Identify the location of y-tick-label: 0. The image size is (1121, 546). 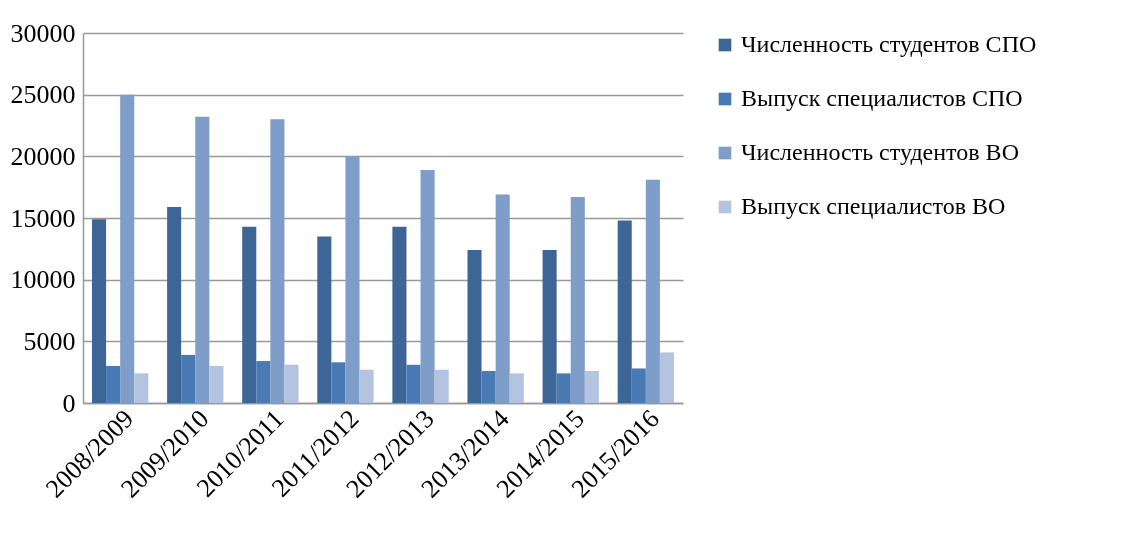
(69, 403).